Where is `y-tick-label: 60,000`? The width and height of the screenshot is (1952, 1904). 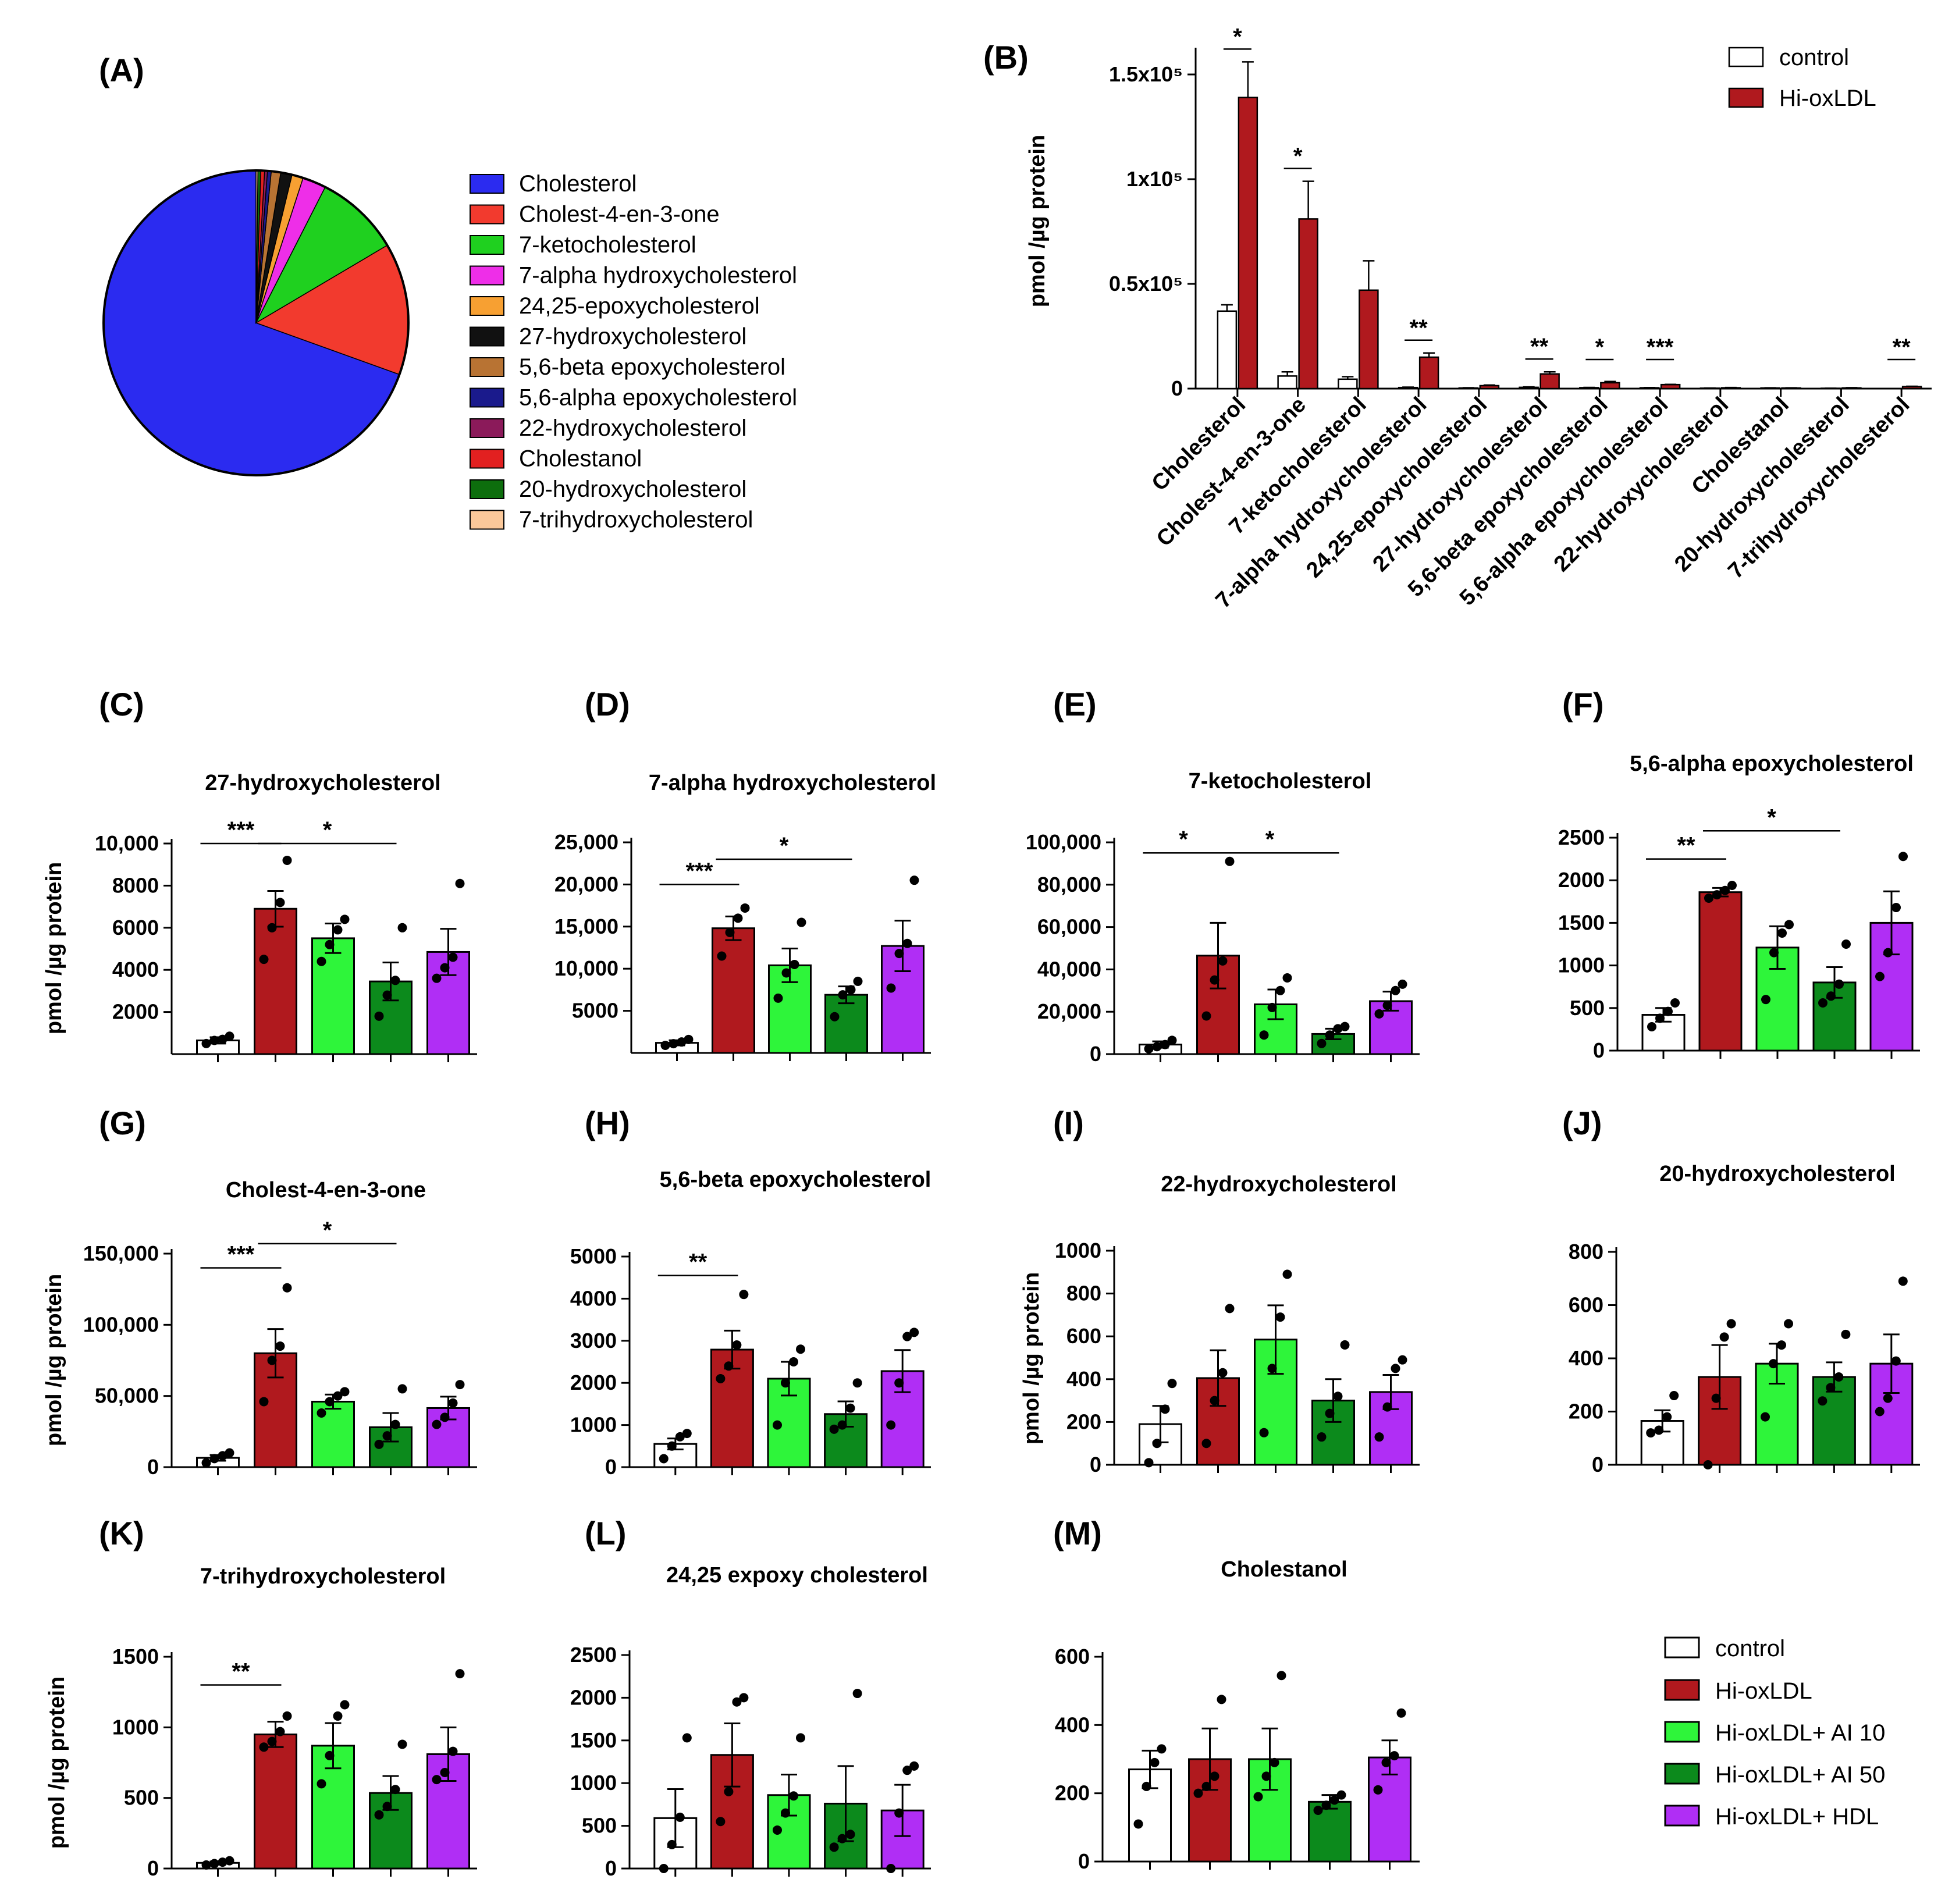 y-tick-label: 60,000 is located at coordinates (1069, 927).